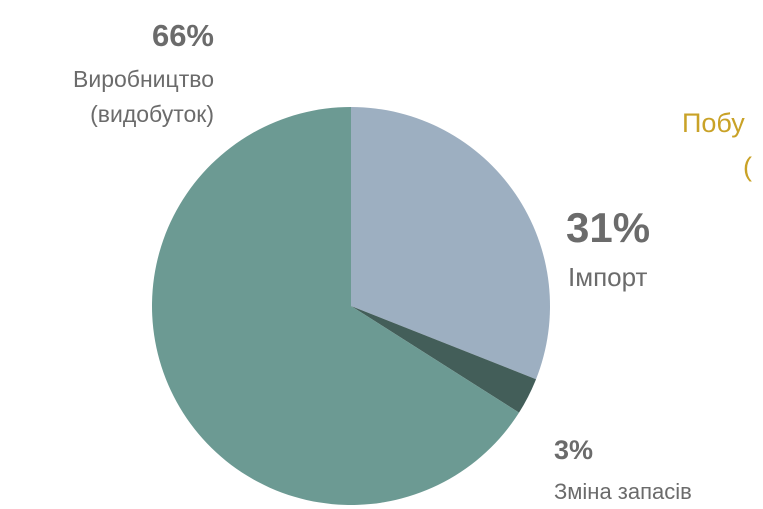 The height and width of the screenshot is (509, 763). What do you see at coordinates (608, 227) in the screenshot?
I see `slice-value-label-import: 31%` at bounding box center [608, 227].